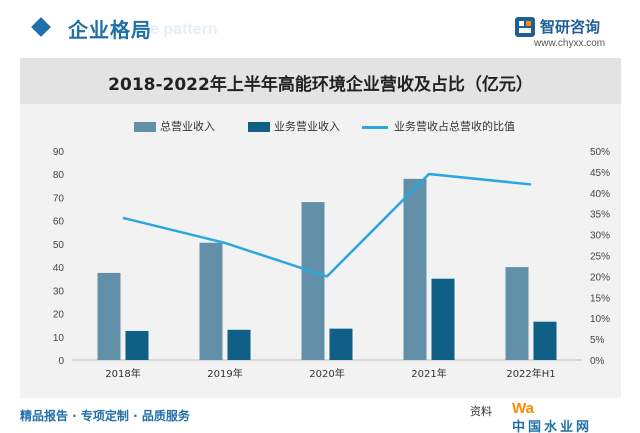 The image size is (640, 433). I want to click on y-left-tick-label: 60, so click(59, 222).